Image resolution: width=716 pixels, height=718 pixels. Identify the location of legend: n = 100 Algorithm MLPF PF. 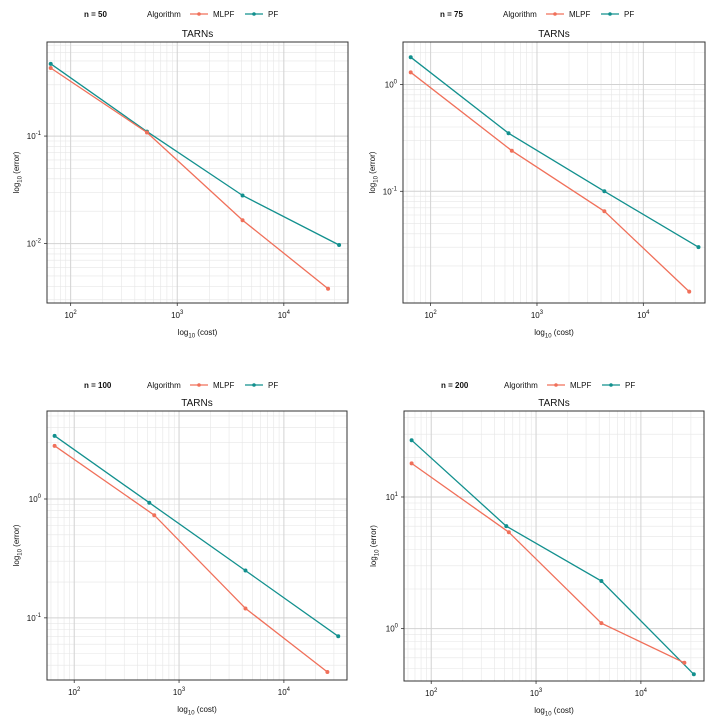
(181, 385).